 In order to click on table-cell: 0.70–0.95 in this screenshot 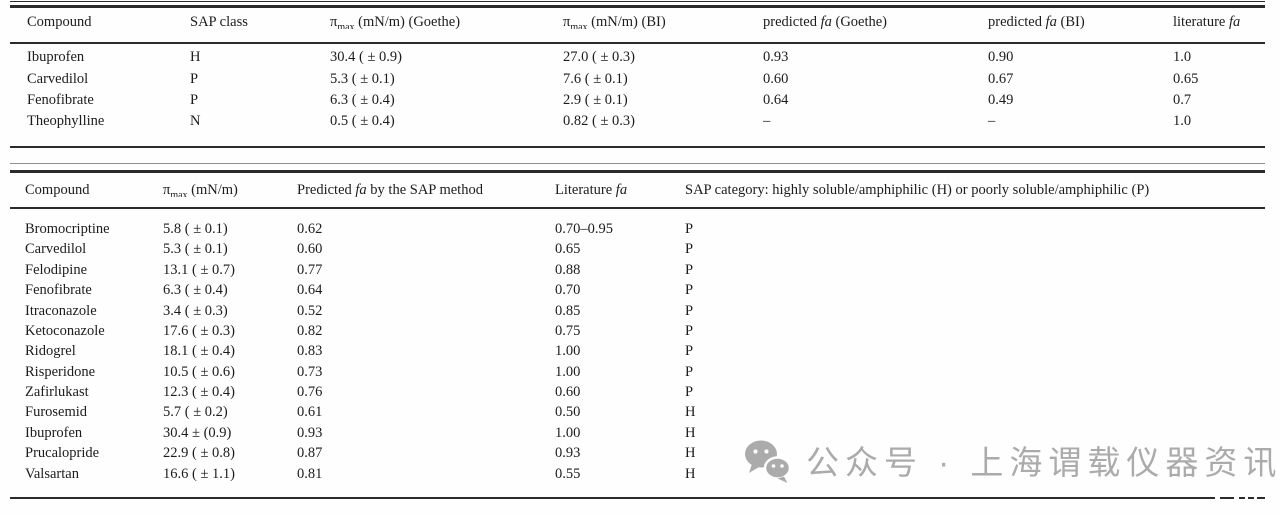, I will do `click(584, 229)`.